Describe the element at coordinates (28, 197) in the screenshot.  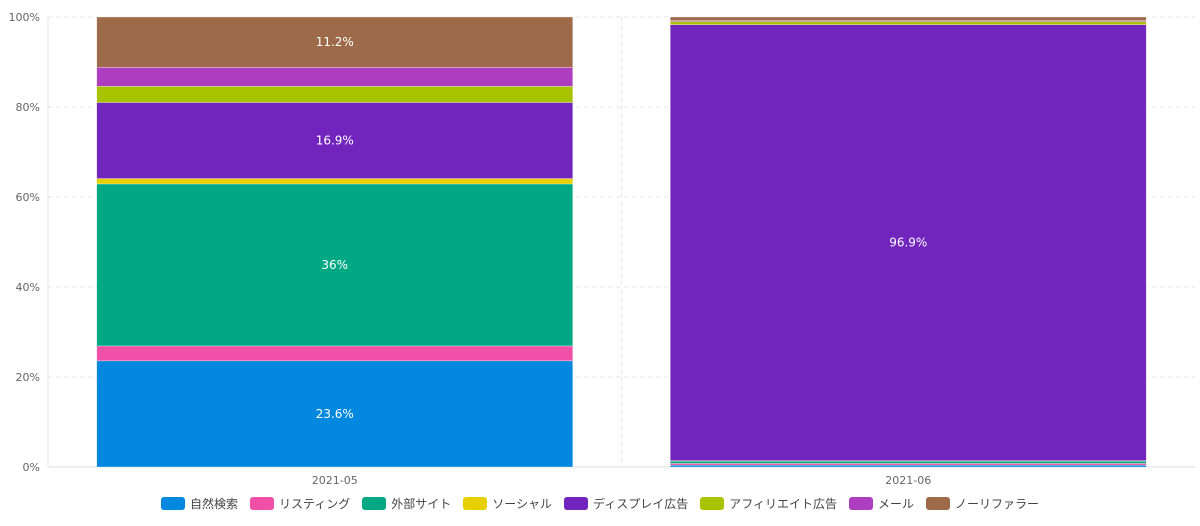
I see `y-tick-label: 60%` at that location.